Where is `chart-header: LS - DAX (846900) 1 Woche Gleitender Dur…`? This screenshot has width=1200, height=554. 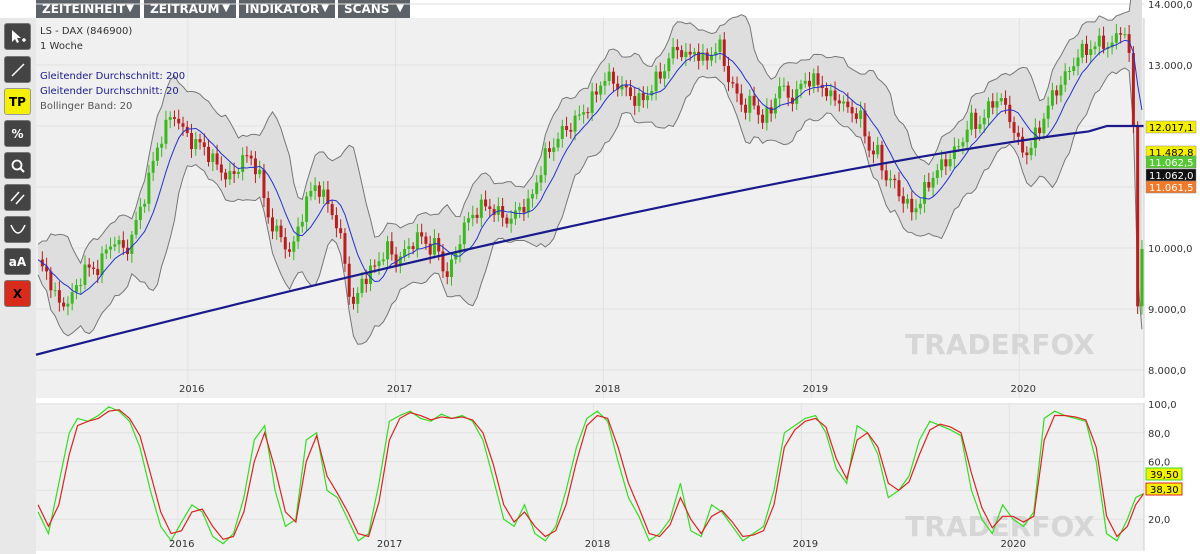
chart-header: LS - DAX (846900) 1 Woche Gleitender Dur… is located at coordinates (112, 69).